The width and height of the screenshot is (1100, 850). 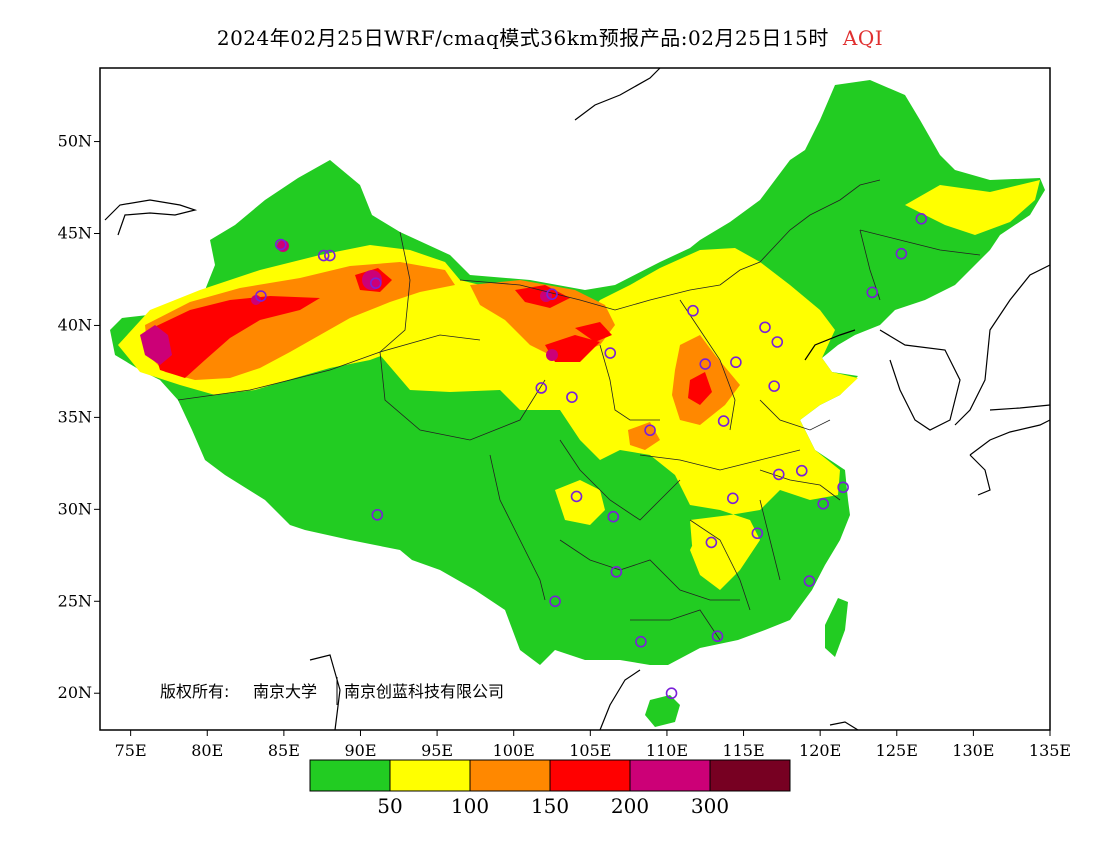 I want to click on lon-tick-label: 95E, so click(x=437, y=750).